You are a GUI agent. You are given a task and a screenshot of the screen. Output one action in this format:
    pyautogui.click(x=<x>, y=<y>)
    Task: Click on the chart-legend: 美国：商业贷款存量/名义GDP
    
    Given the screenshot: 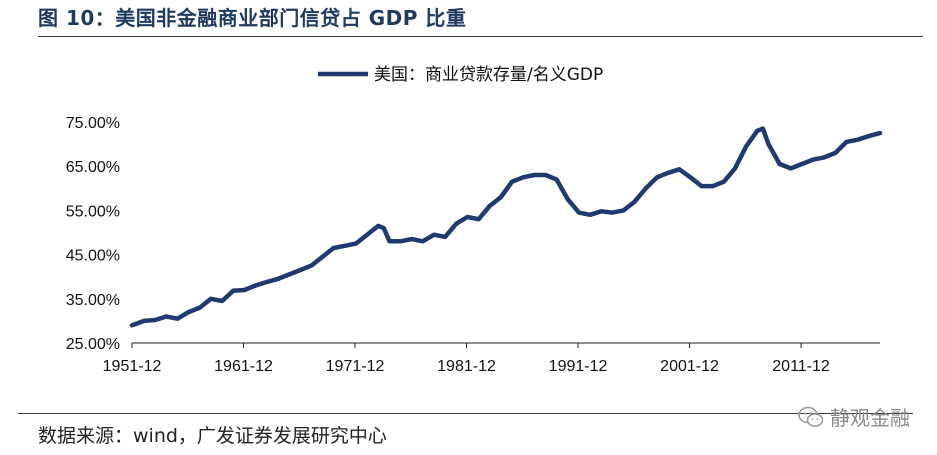 What is the action you would take?
    pyautogui.click(x=460, y=75)
    